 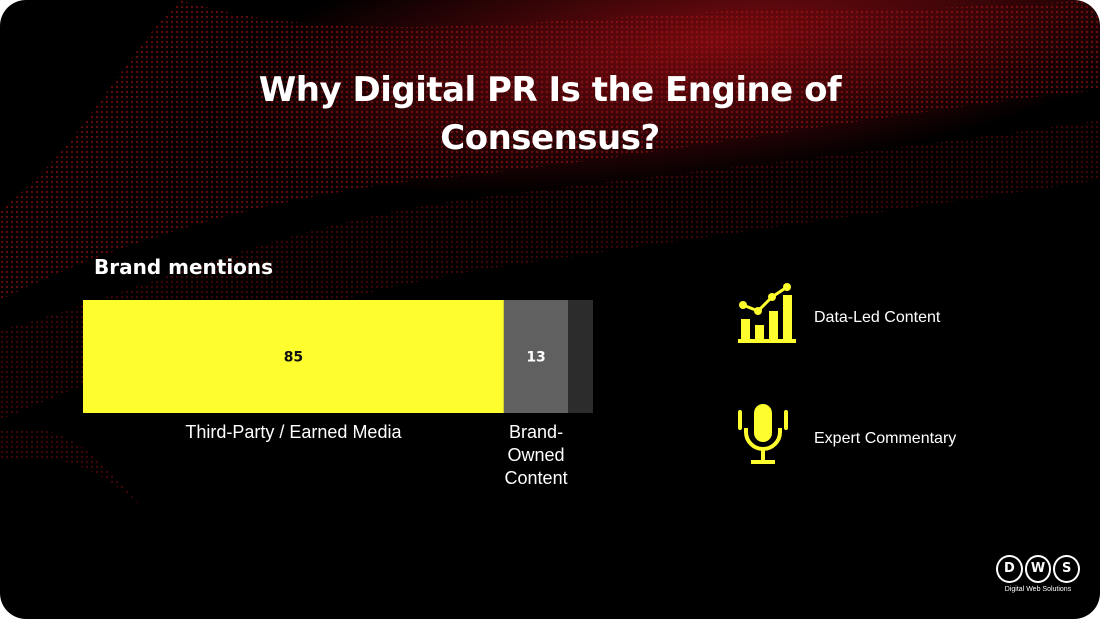 What do you see at coordinates (771, 318) in the screenshot?
I see `growth-chart-icon` at bounding box center [771, 318].